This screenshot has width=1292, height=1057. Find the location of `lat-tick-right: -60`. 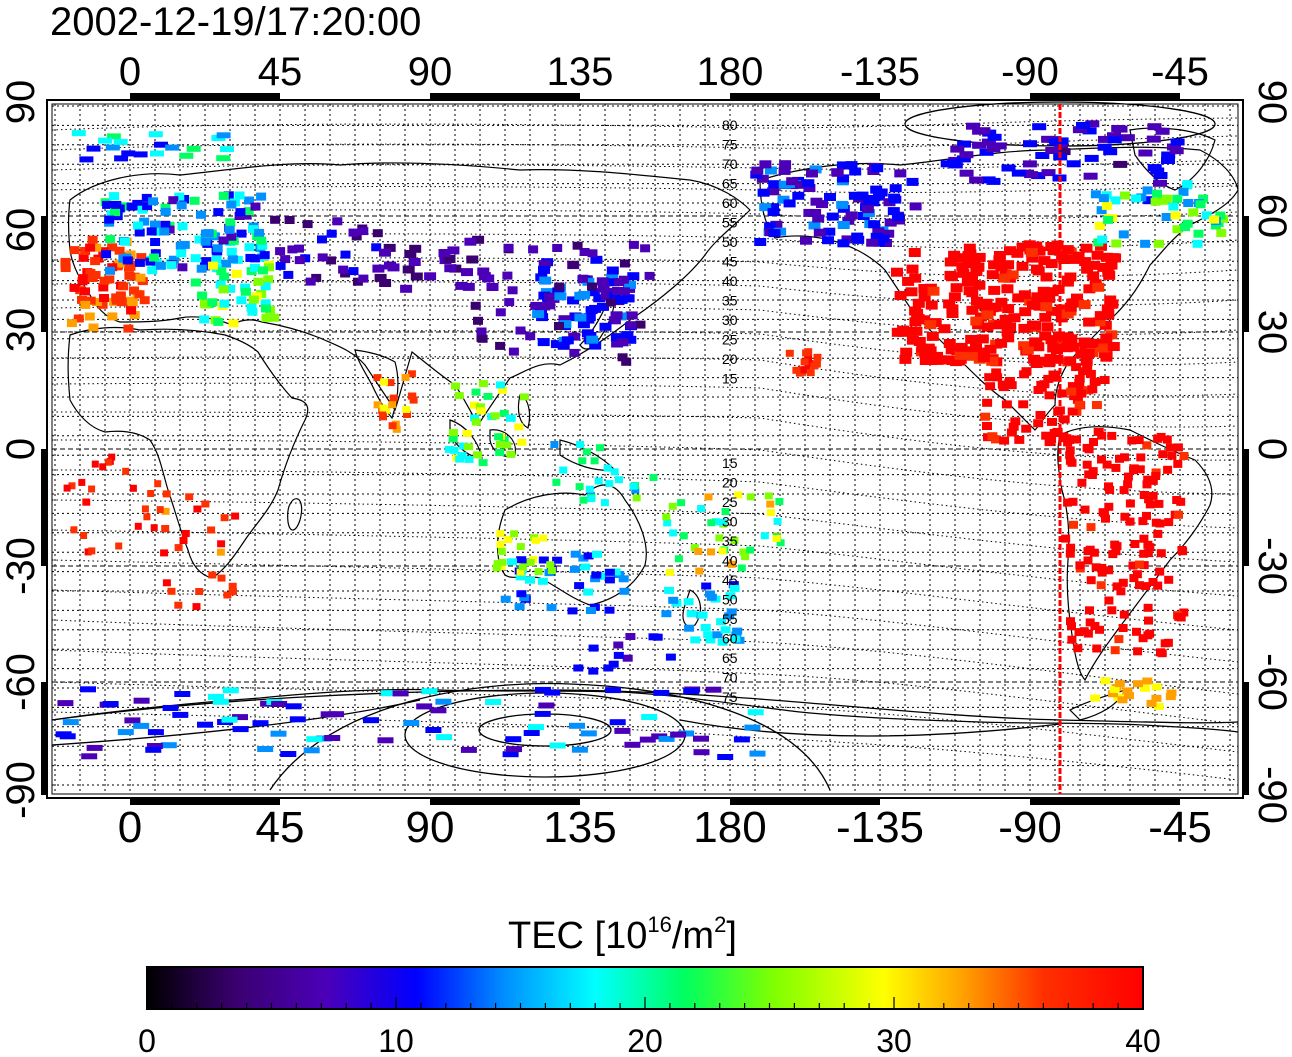

lat-tick-right: -60 is located at coordinates (1271, 682).